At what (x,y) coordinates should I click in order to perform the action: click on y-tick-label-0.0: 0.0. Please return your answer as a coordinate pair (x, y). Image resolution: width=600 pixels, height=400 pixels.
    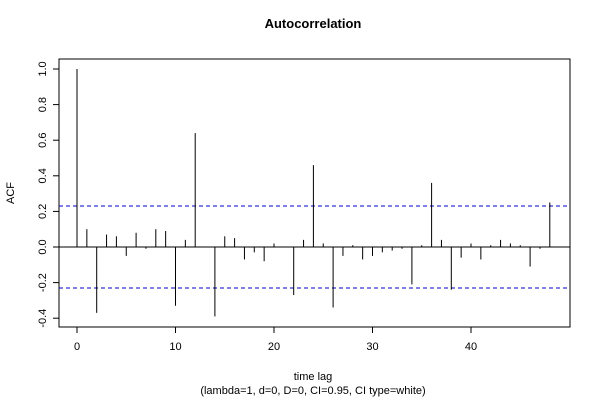
    Looking at the image, I should click on (43, 246).